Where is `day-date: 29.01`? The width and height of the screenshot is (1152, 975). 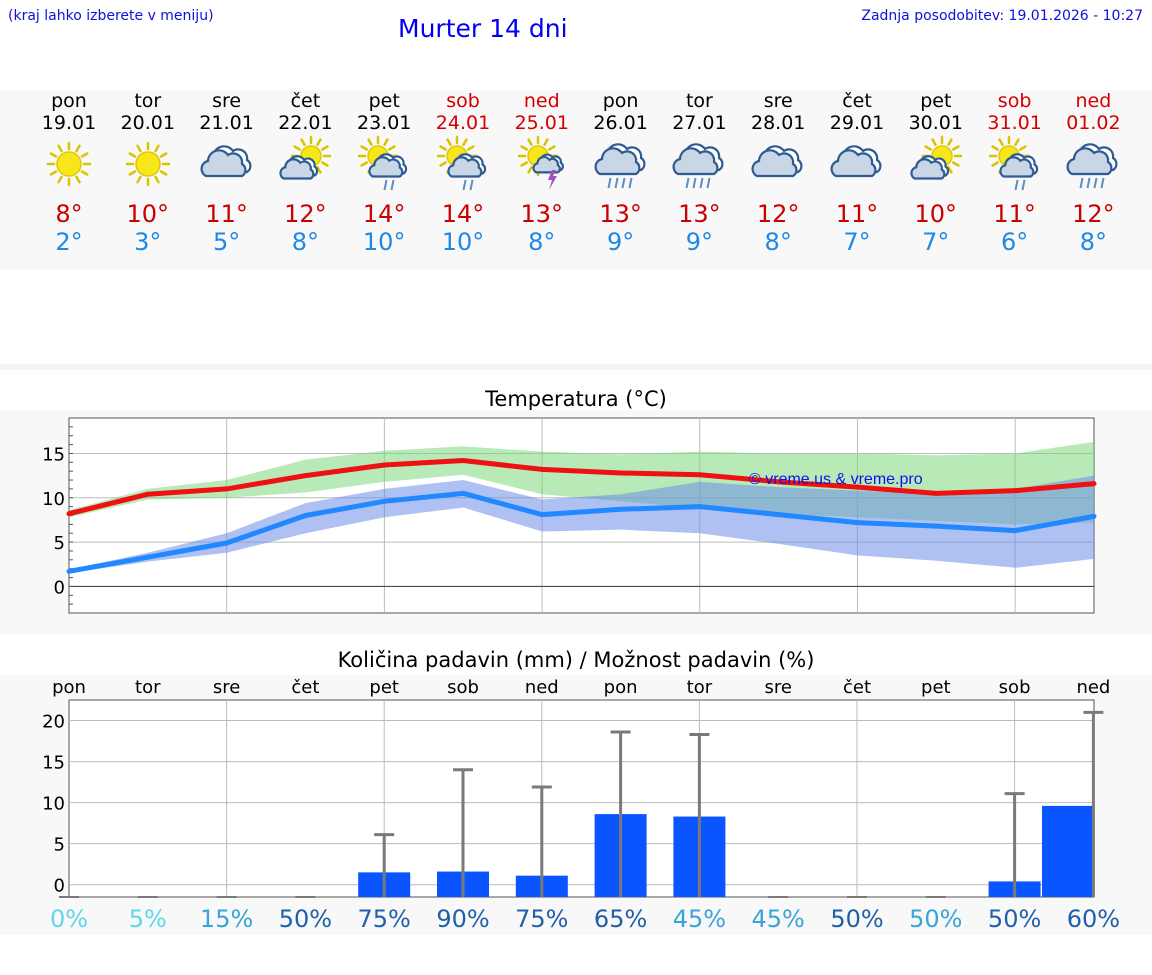 day-date: 29.01 is located at coordinates (857, 123).